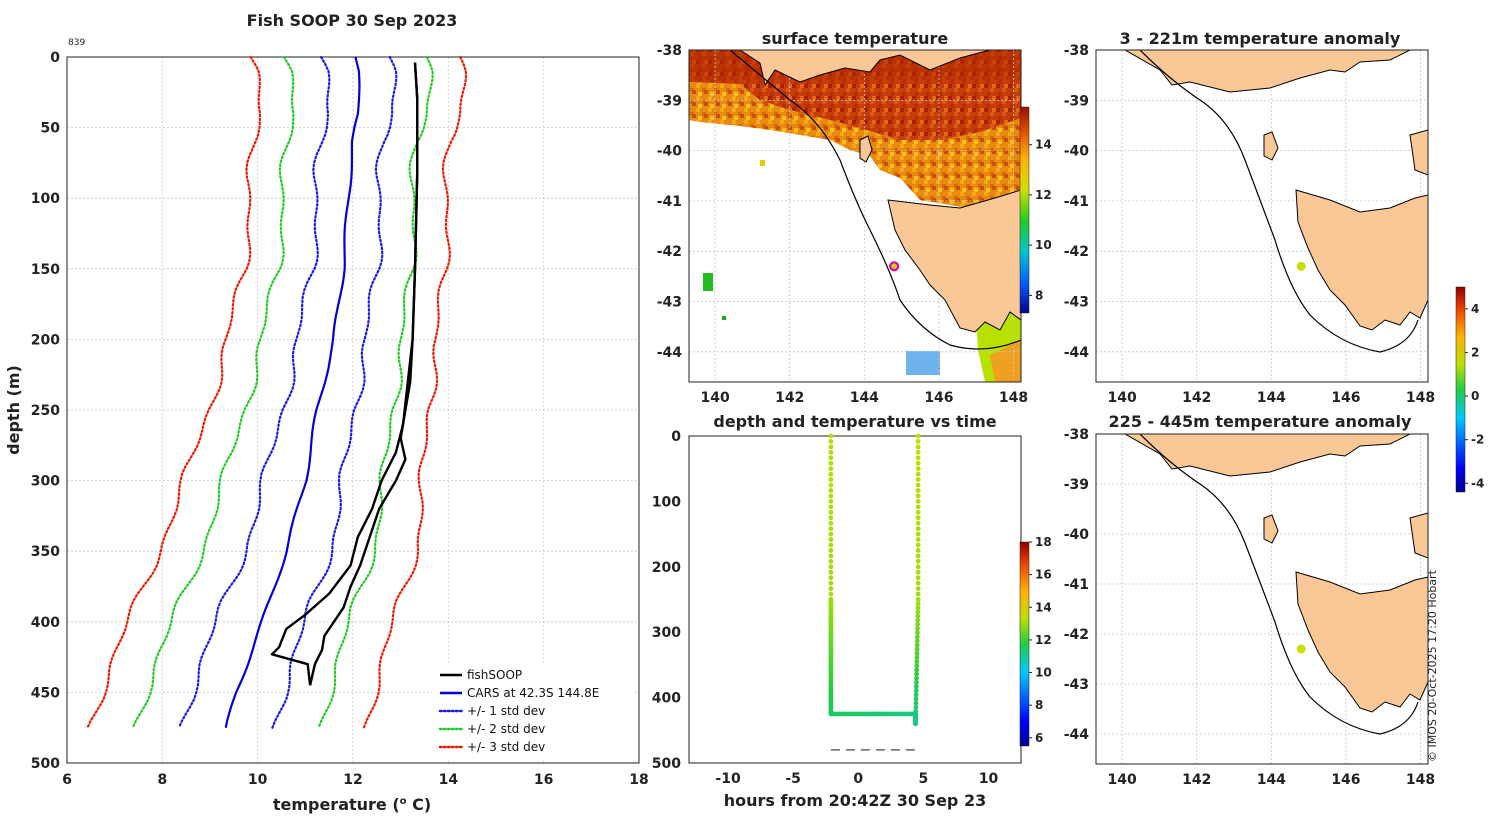  What do you see at coordinates (669, 101) in the screenshot?
I see `sst-ytick-label: -39` at bounding box center [669, 101].